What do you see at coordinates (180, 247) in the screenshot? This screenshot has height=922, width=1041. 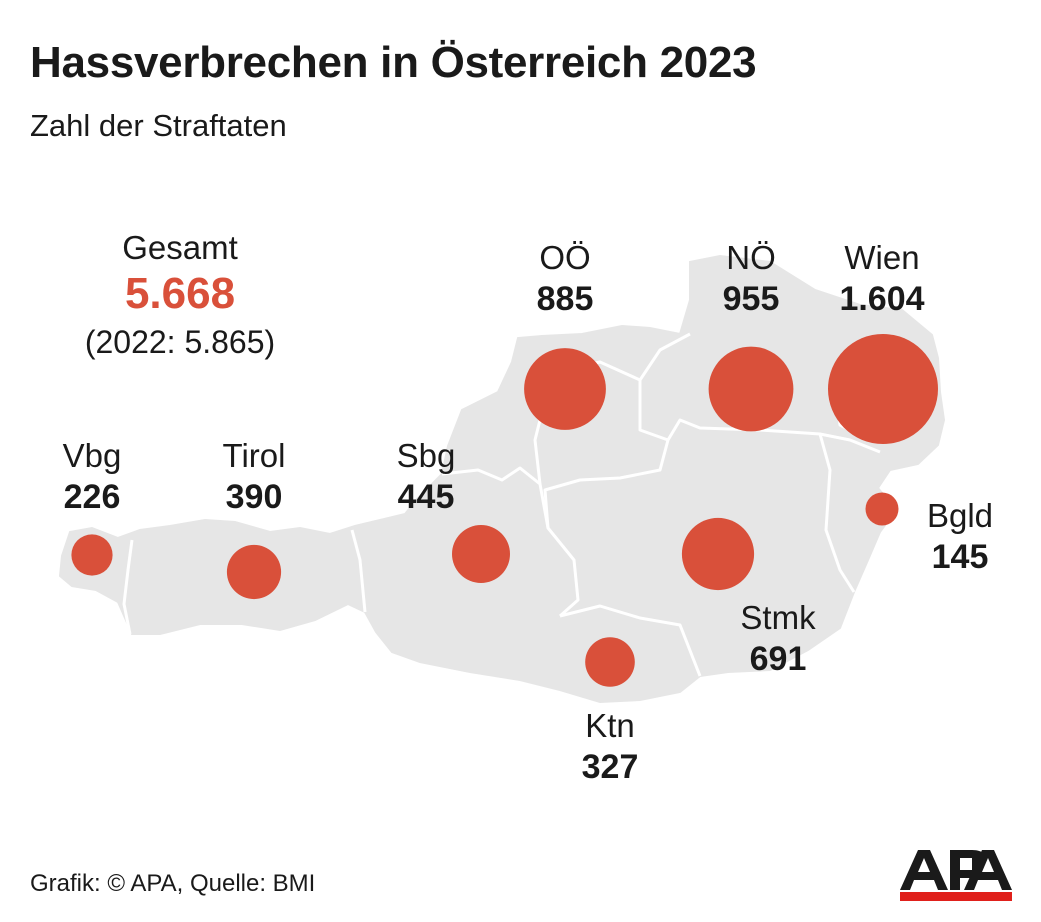 I see `total-label: Gesamt` at bounding box center [180, 247].